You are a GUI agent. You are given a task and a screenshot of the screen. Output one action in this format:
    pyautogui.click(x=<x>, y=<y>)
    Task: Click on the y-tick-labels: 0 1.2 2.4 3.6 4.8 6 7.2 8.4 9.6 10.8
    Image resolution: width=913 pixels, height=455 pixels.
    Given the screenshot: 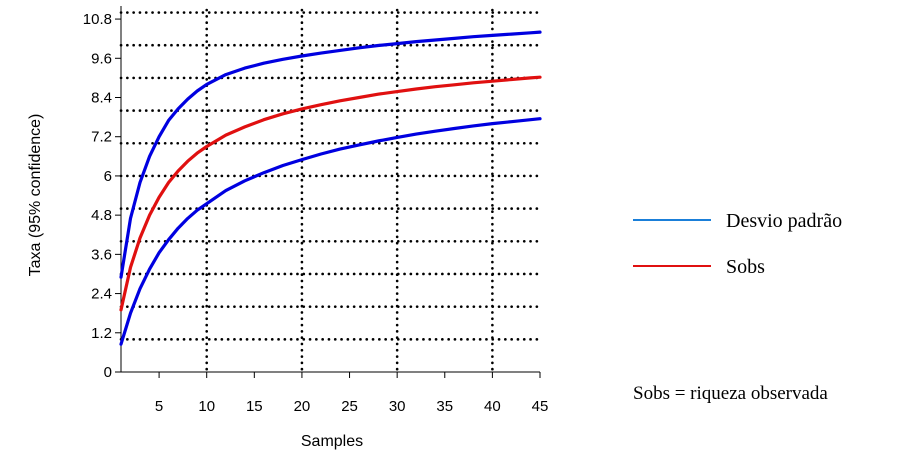 What is the action you would take?
    pyautogui.click(x=102, y=196)
    